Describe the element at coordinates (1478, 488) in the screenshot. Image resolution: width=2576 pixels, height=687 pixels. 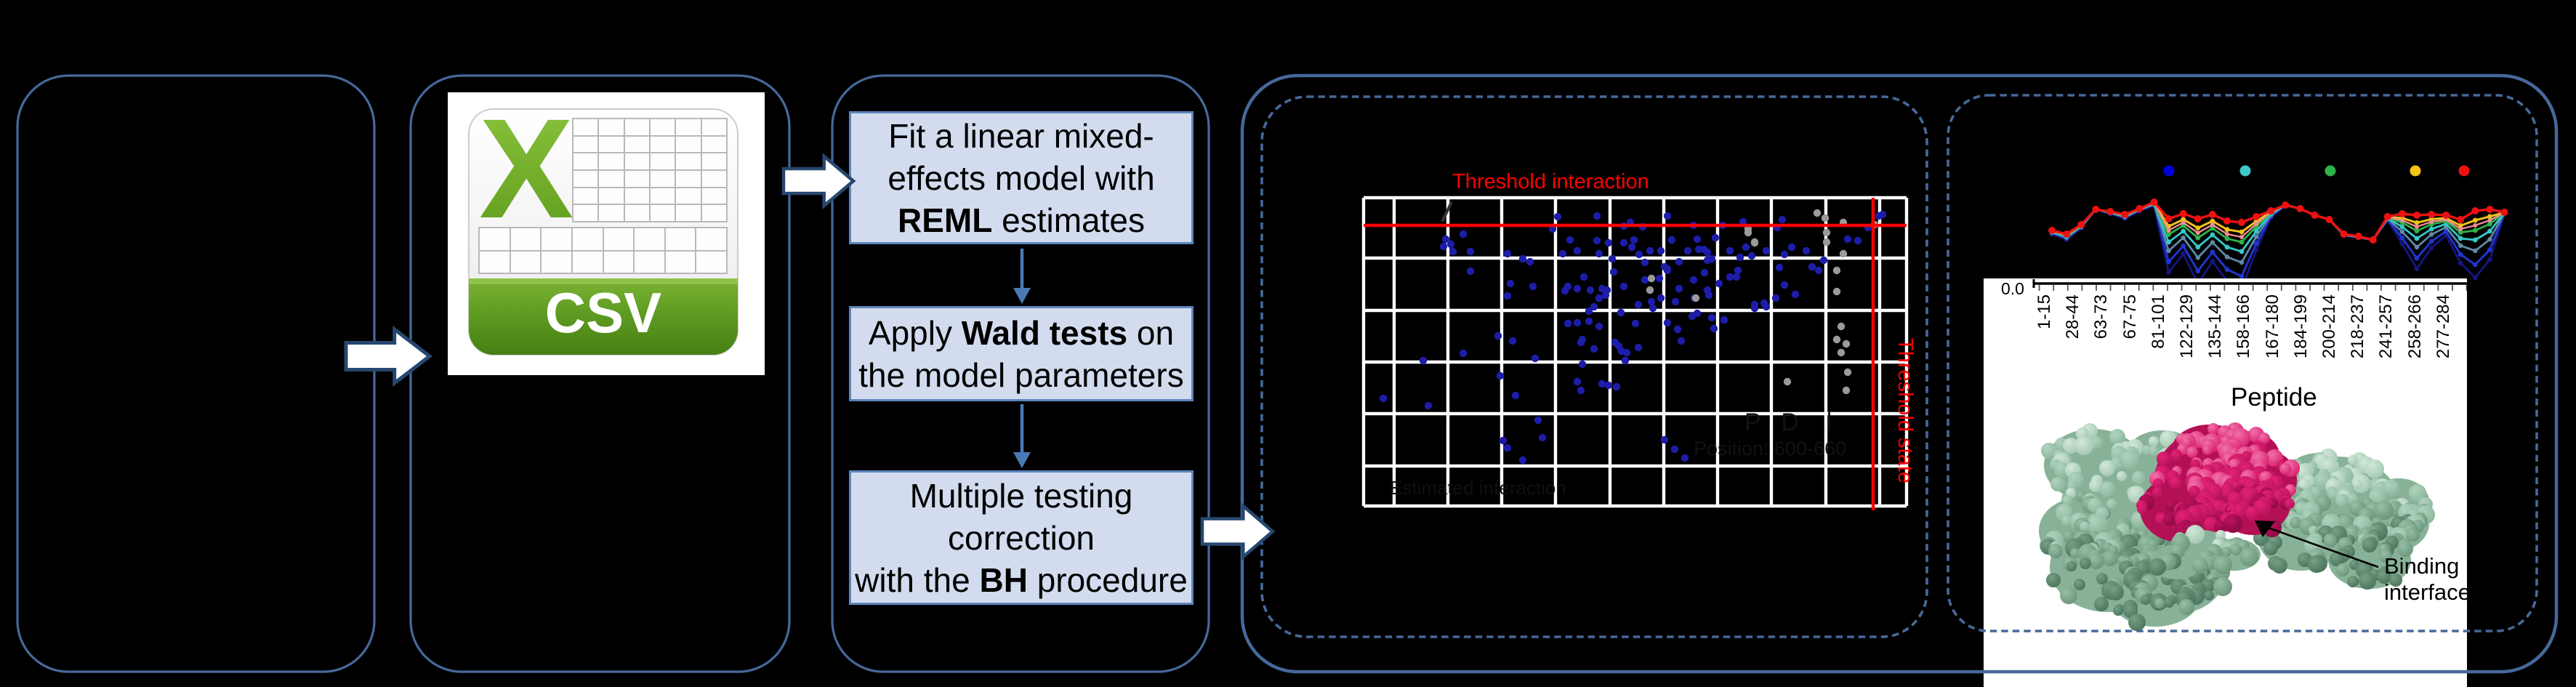
I see `svg-text: Estimated interaction` at that location.